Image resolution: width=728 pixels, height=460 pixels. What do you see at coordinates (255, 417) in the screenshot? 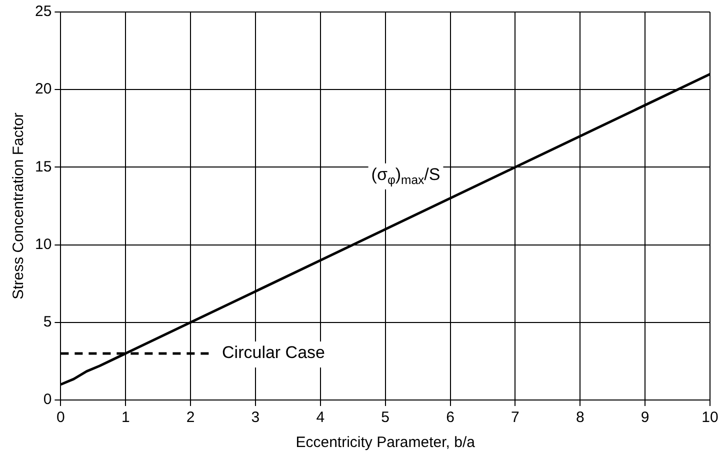
I see `x-tick-label: 3` at bounding box center [255, 417].